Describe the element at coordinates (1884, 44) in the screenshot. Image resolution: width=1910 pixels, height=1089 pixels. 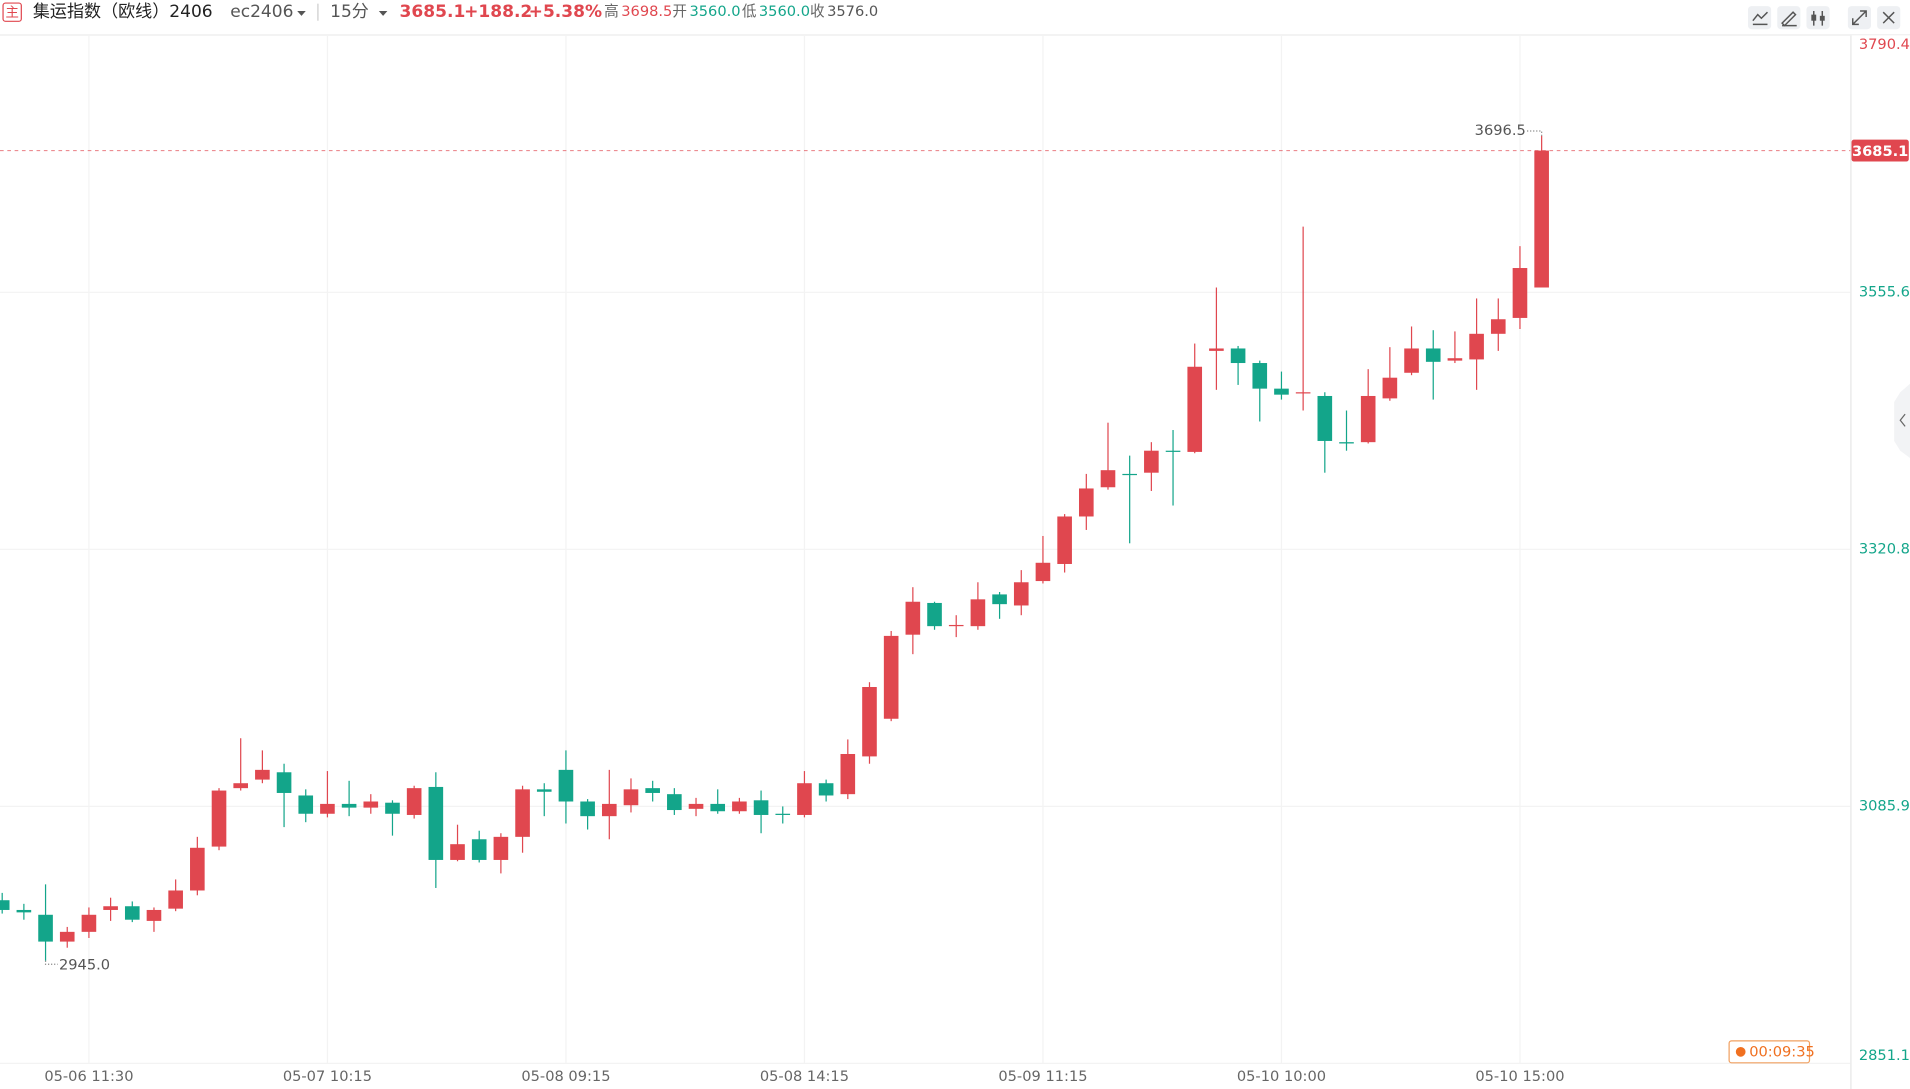
I see `y-tick-label: 3790.4` at that location.